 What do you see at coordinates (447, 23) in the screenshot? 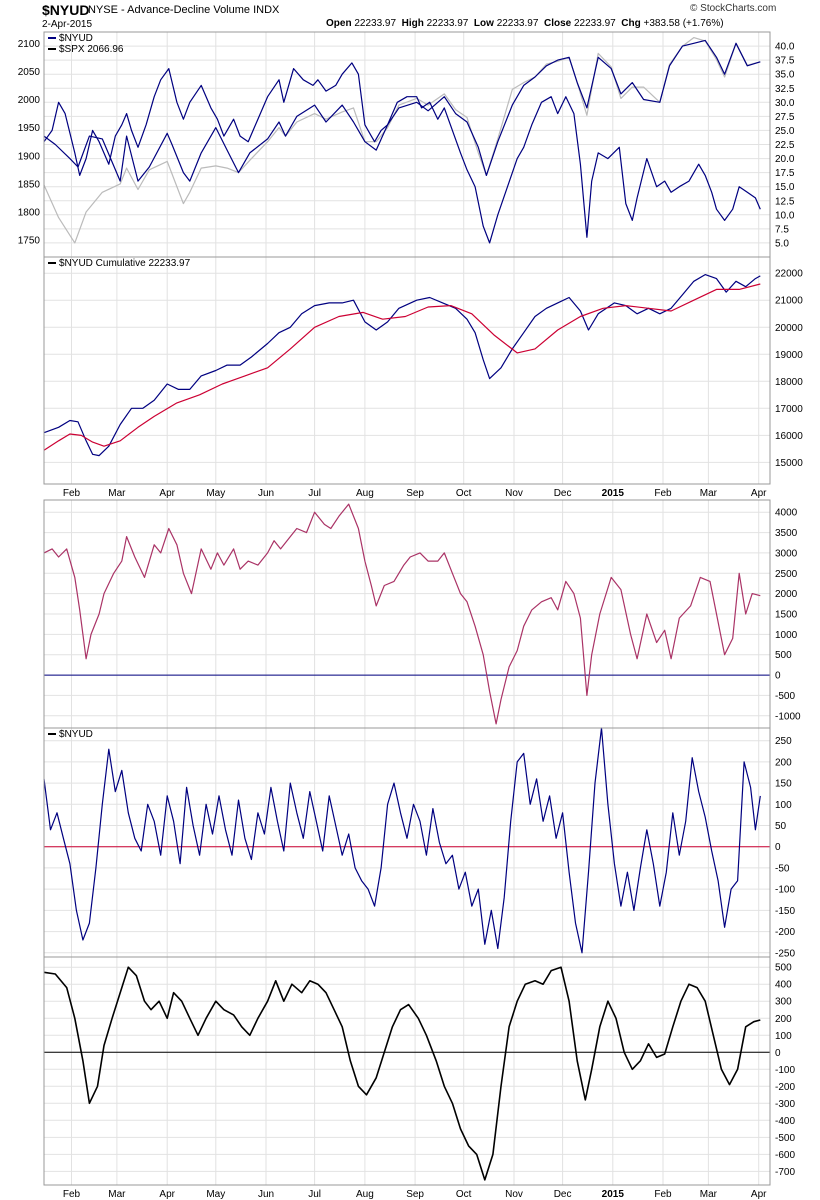
I see `high-value: 22233.97` at bounding box center [447, 23].